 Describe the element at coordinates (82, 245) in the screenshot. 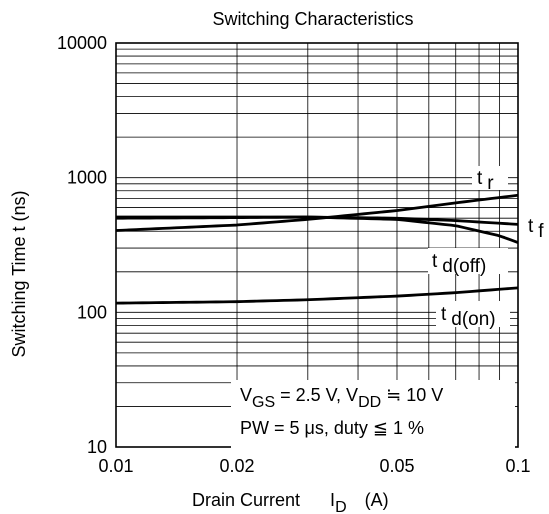

I see `y-tick-labels: 10 100 1000 10000` at that location.